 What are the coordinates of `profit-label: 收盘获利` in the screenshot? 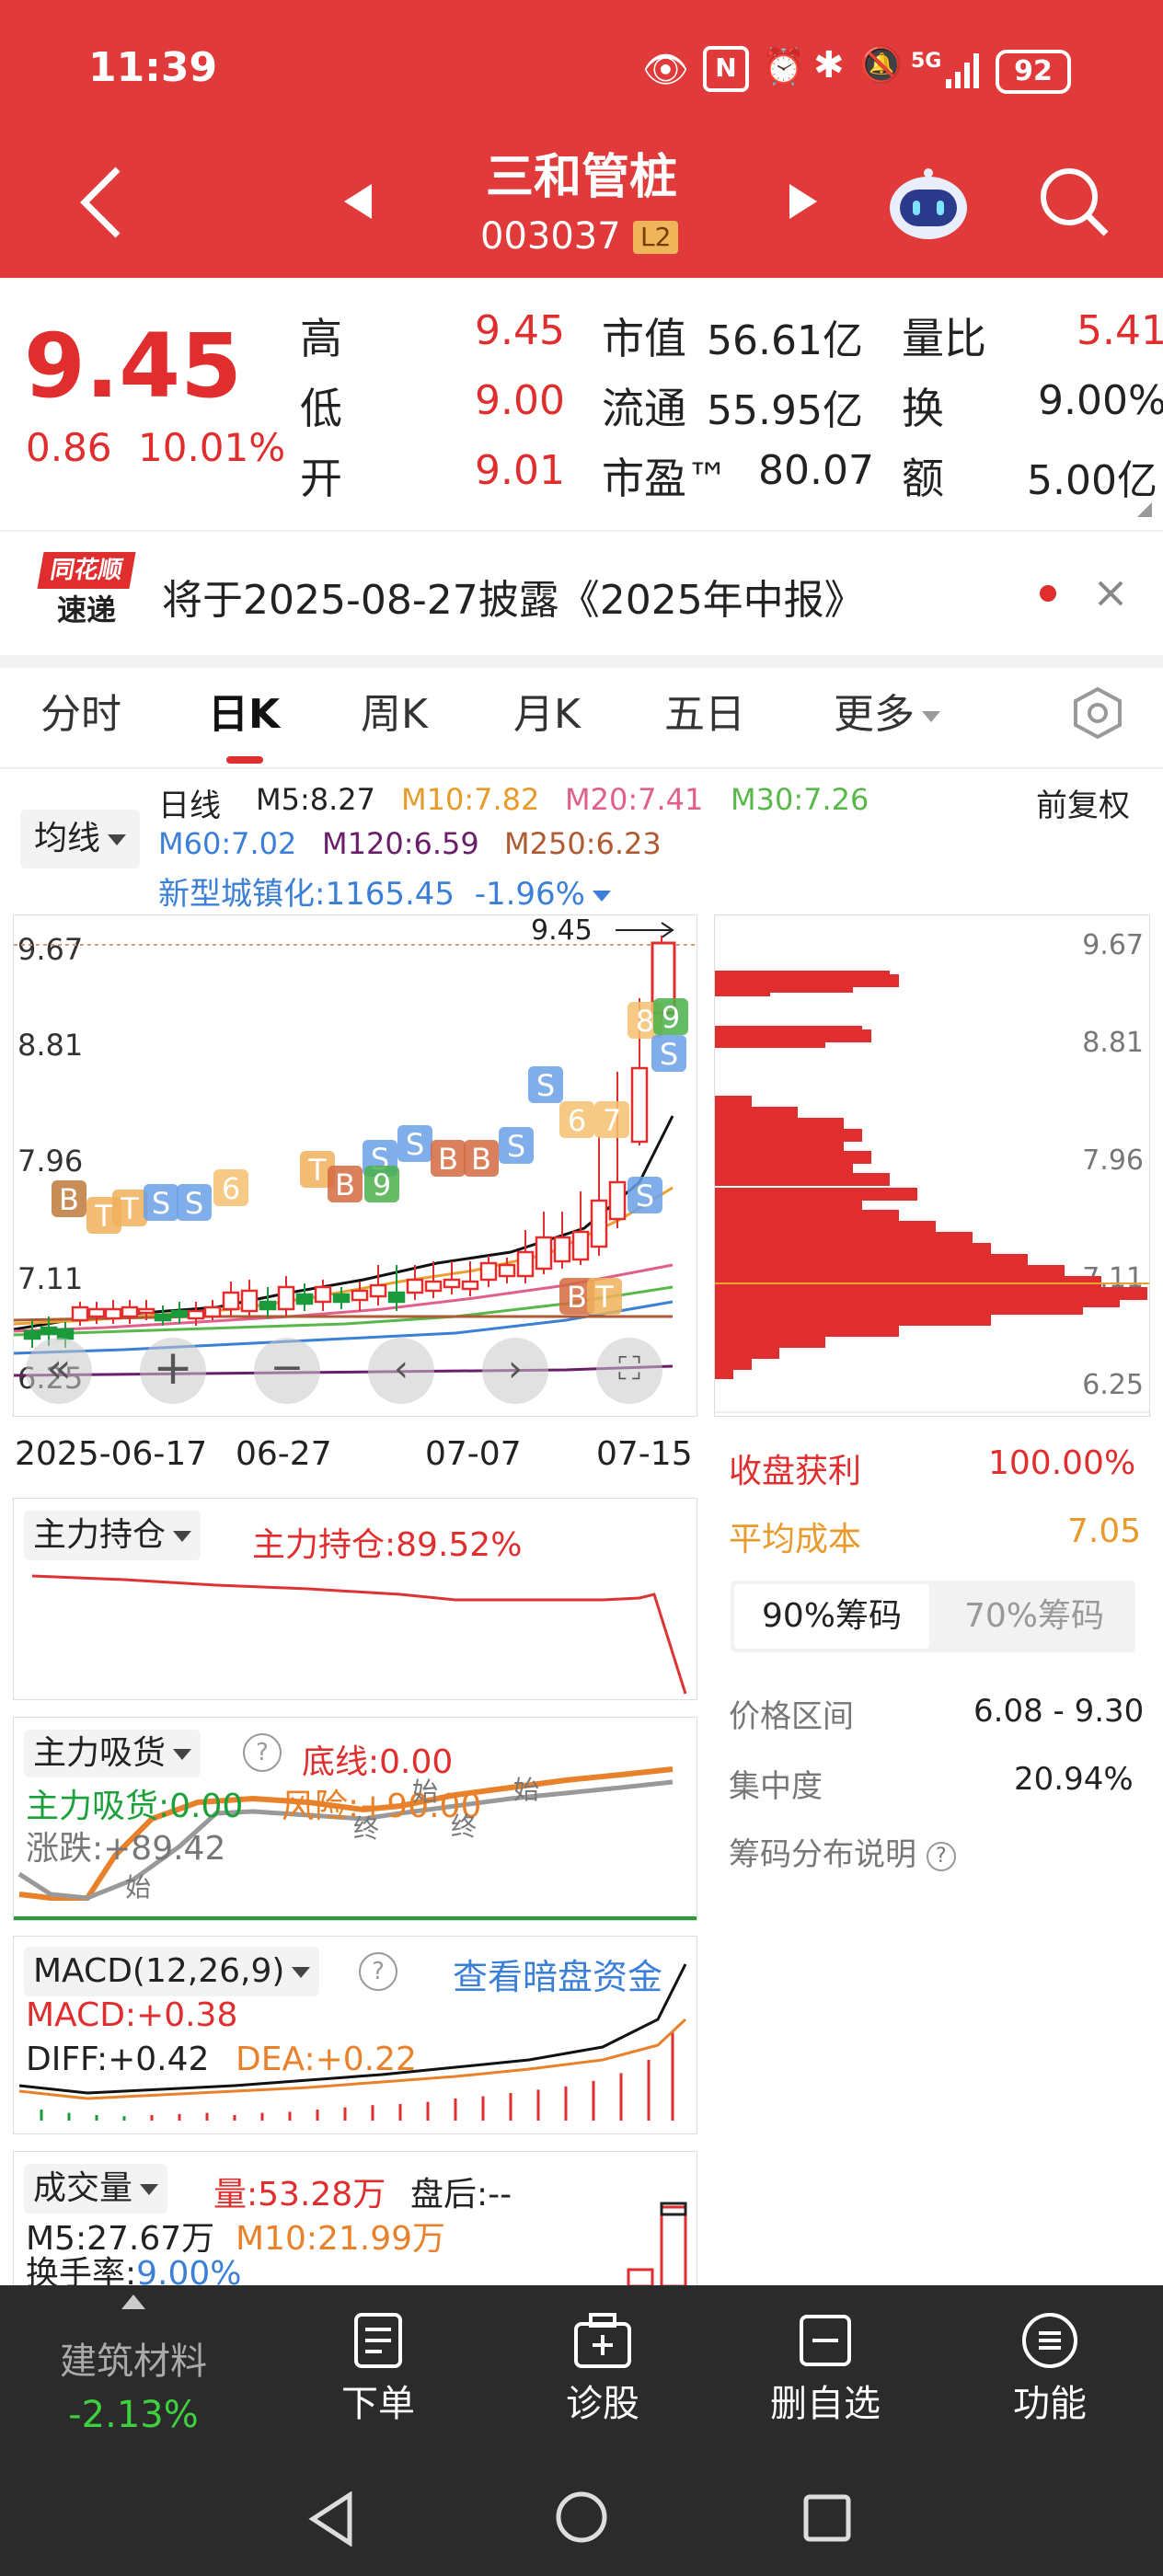 It's located at (796, 1471).